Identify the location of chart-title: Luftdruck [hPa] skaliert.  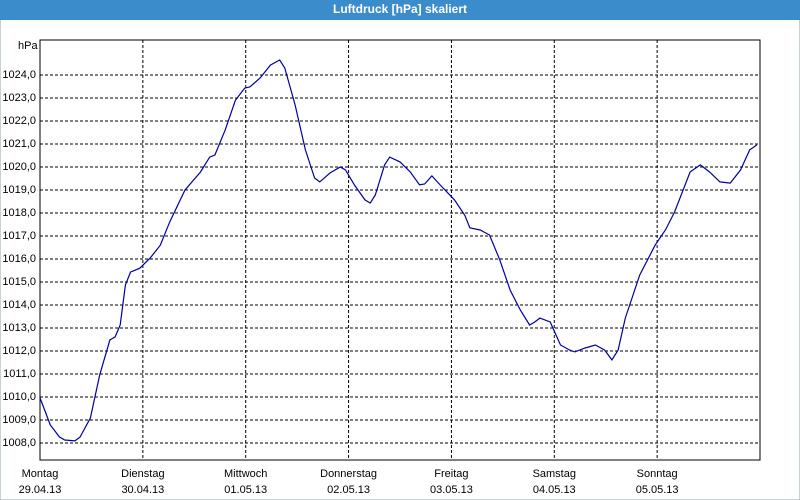
(400, 9).